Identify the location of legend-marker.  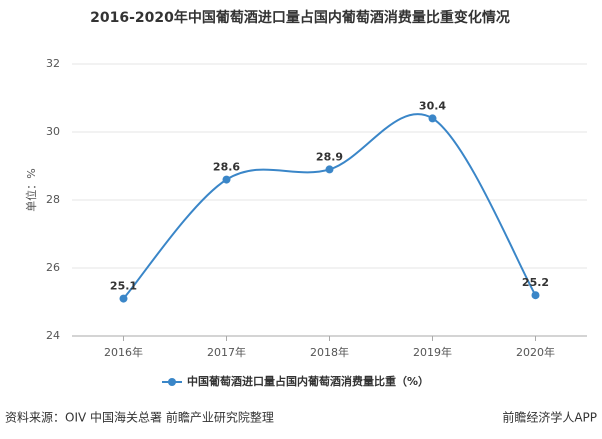
(172, 382).